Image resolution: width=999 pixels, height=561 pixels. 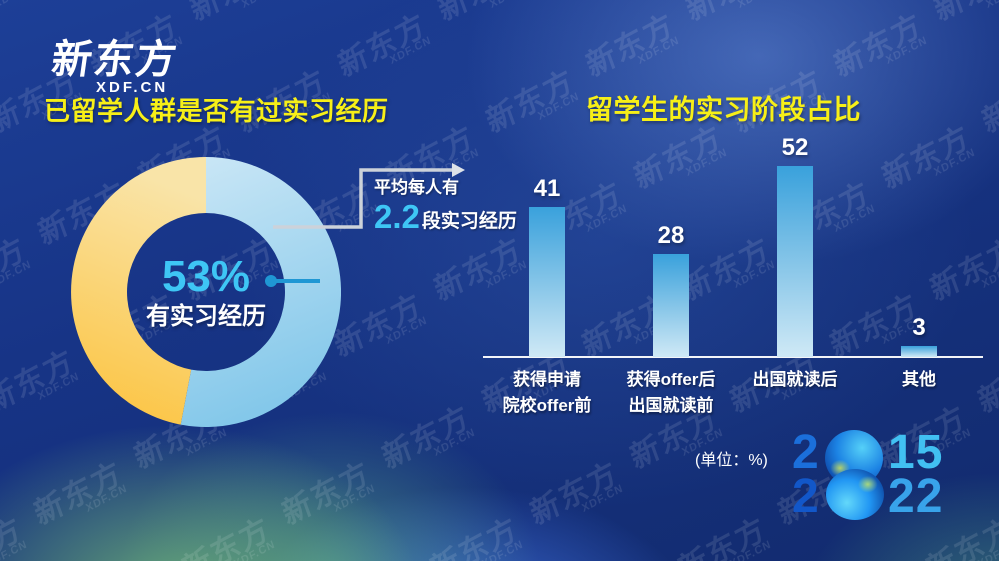 I want to click on arrow-head-icon, so click(x=458, y=170).